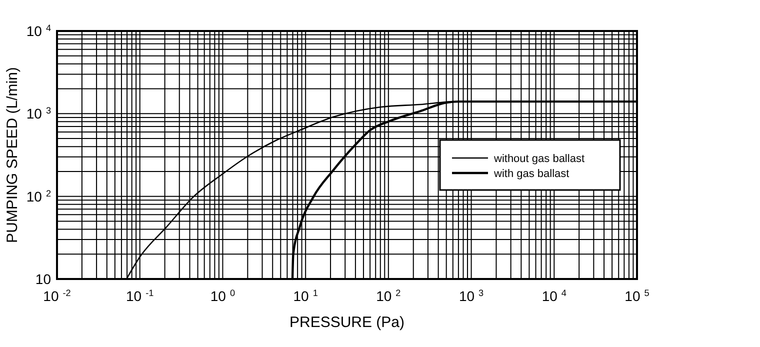 The image size is (760, 347). Describe the element at coordinates (12, 155) in the screenshot. I see `y-axis-title: PUMPING SPEED (L/min)` at that location.